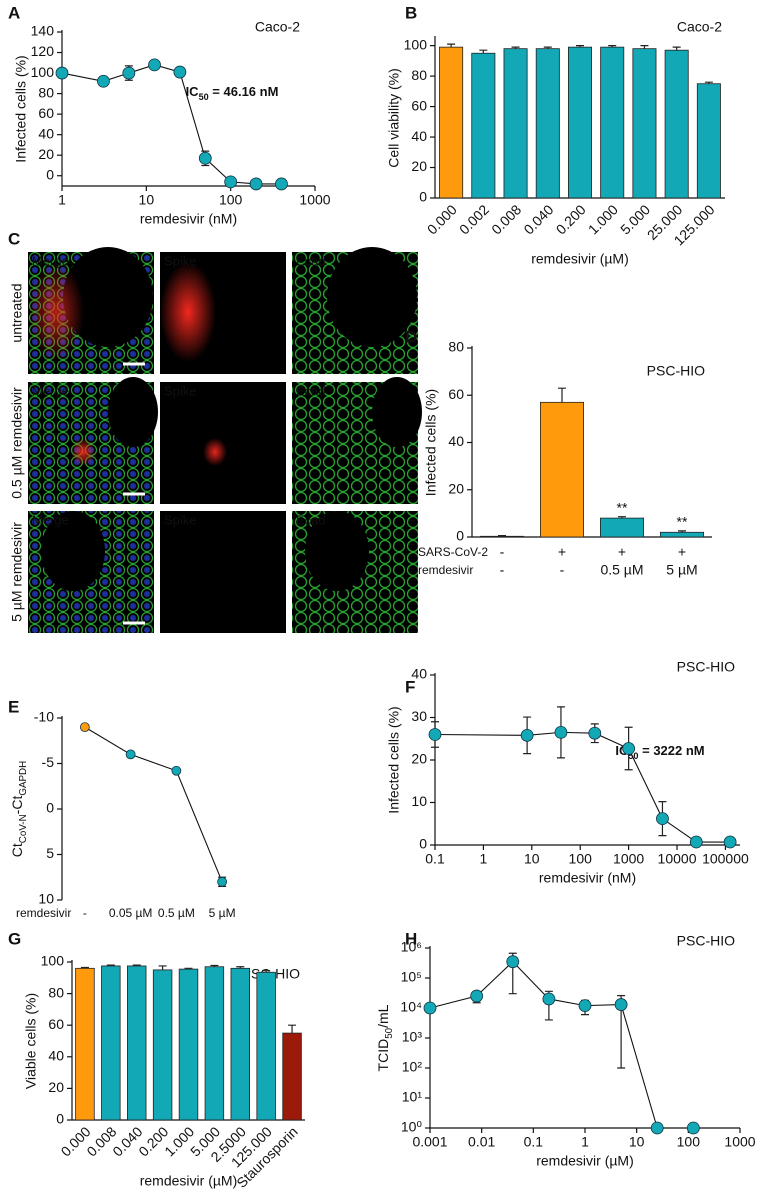 The height and width of the screenshot is (1189, 759). Describe the element at coordinates (23, 828) in the screenshot. I see `subscript: CoV-N` at that location.